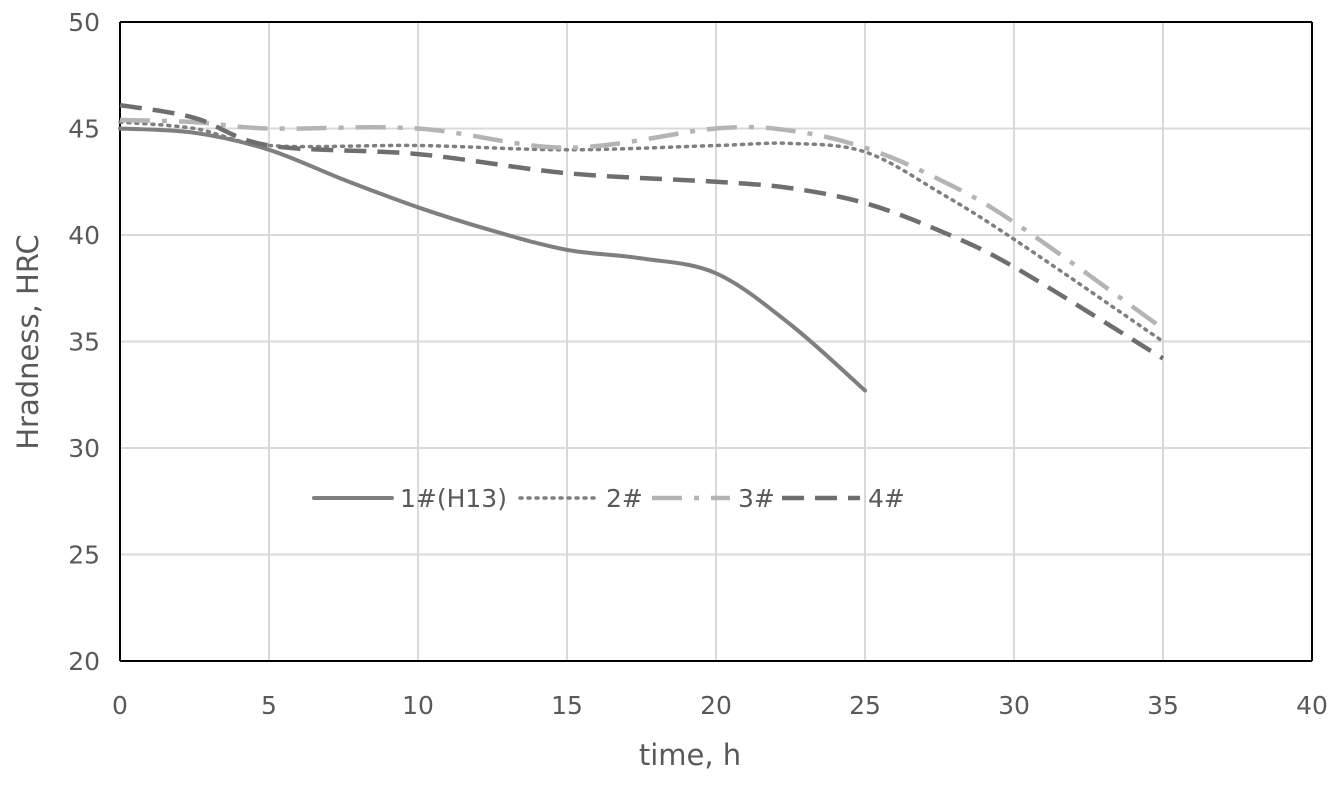  I want to click on y-tick-labels: 20 25 30 35 40 45 50, so click(84, 342).